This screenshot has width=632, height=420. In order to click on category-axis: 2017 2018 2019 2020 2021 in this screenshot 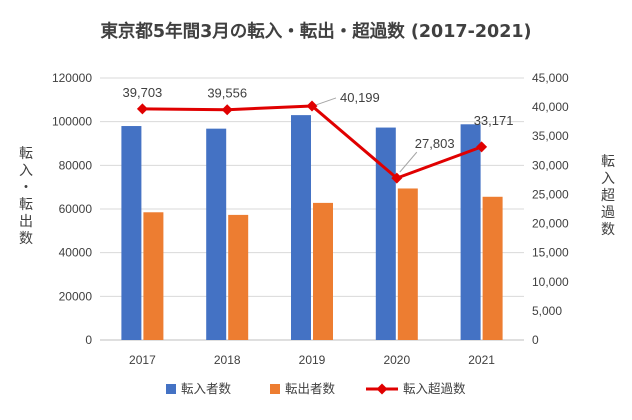, I will do `click(312, 360)`.